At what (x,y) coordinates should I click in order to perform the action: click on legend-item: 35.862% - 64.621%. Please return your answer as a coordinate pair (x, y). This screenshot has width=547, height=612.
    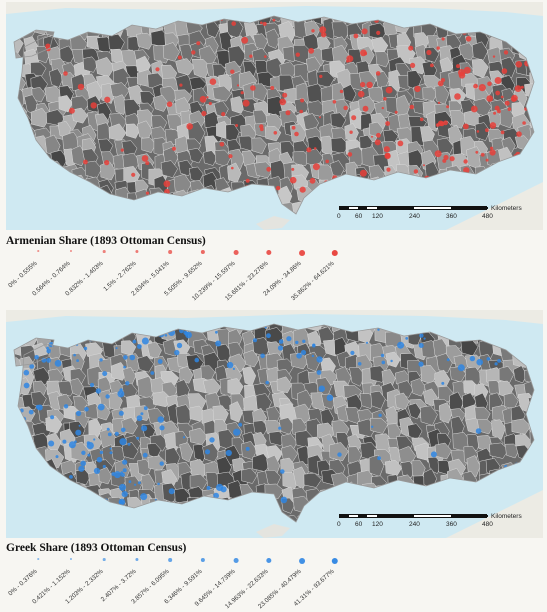
    Looking at the image, I should click on (322, 276).